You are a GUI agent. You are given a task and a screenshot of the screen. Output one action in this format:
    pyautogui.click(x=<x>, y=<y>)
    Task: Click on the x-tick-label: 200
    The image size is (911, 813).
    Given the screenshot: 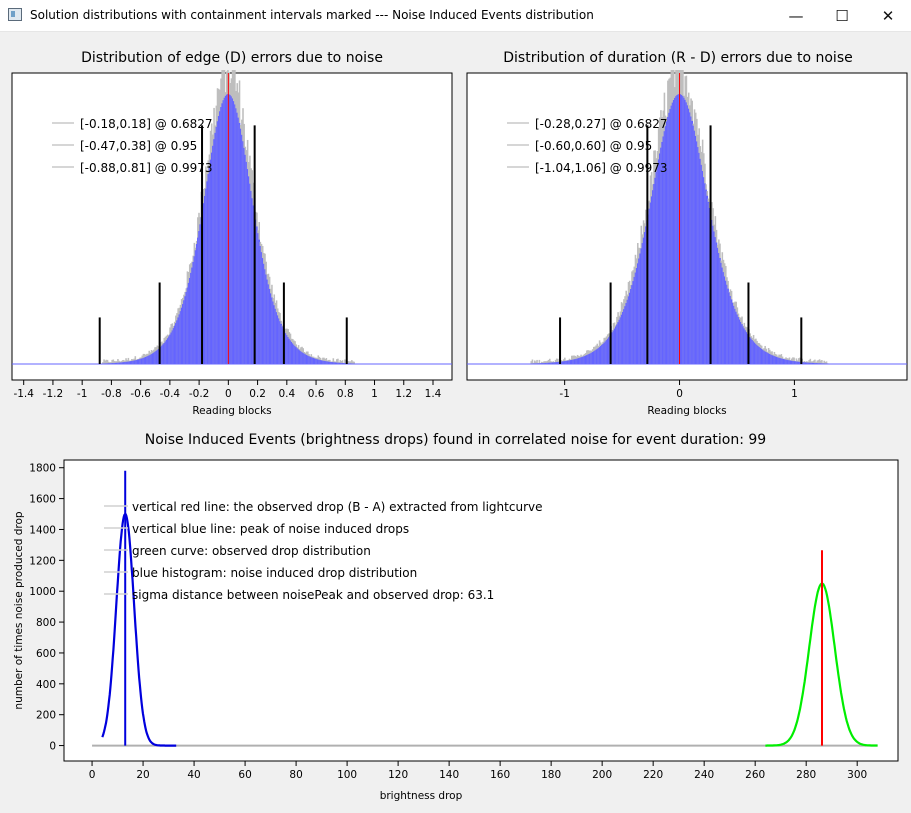 What is the action you would take?
    pyautogui.click(x=602, y=775)
    